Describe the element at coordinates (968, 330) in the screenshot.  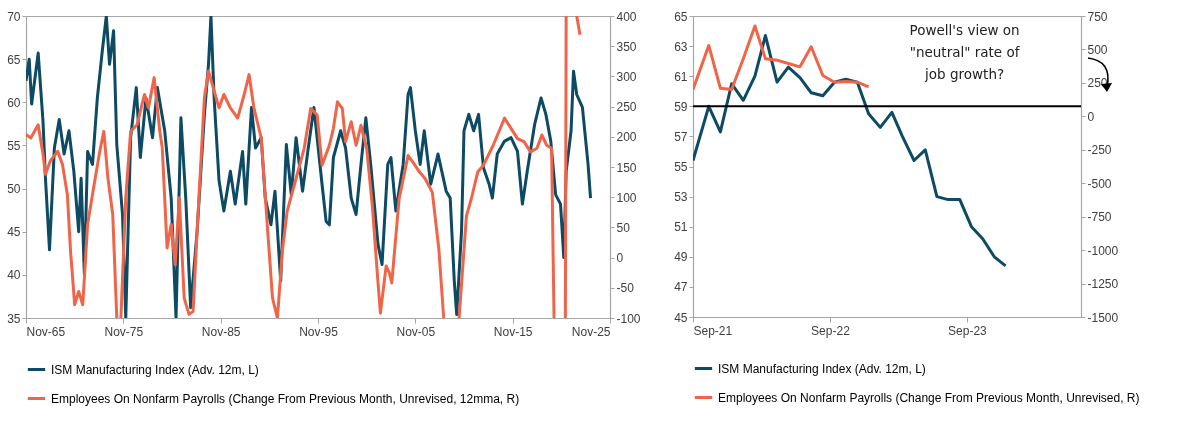
I see `x-tick-label: Sep-23` at that location.